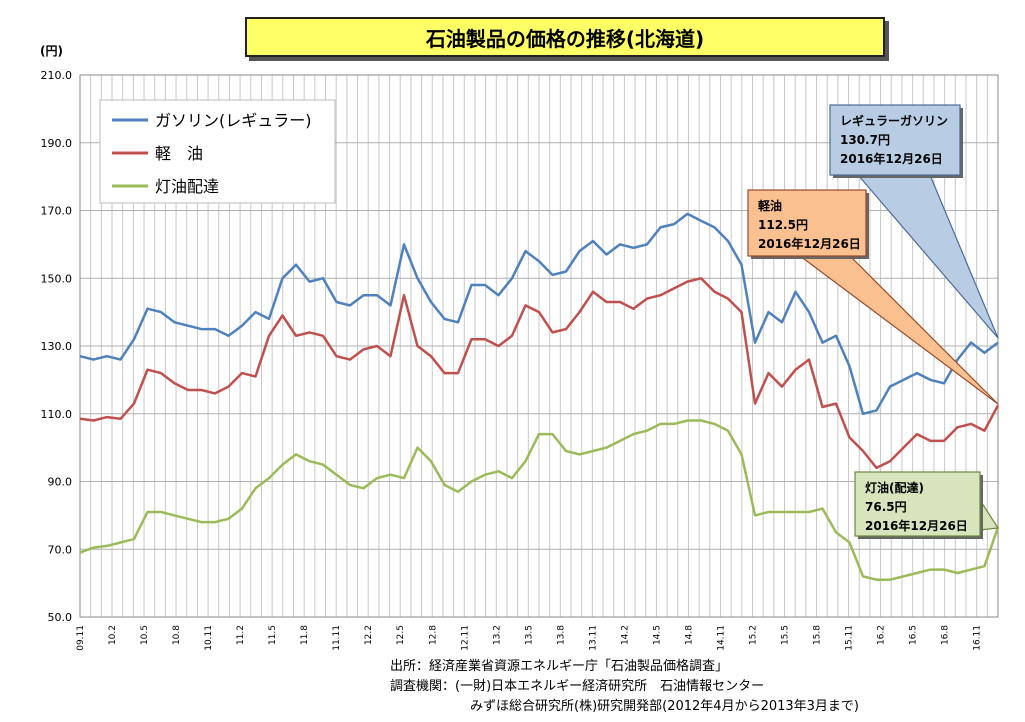 The image size is (1025, 722). Describe the element at coordinates (60, 617) in the screenshot. I see `y-tick-label: 50.0` at that location.